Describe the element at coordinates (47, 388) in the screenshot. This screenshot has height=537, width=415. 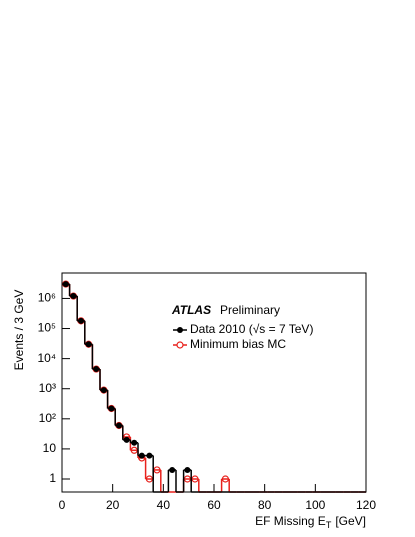
I see `y-tick-label: 10³` at that location.